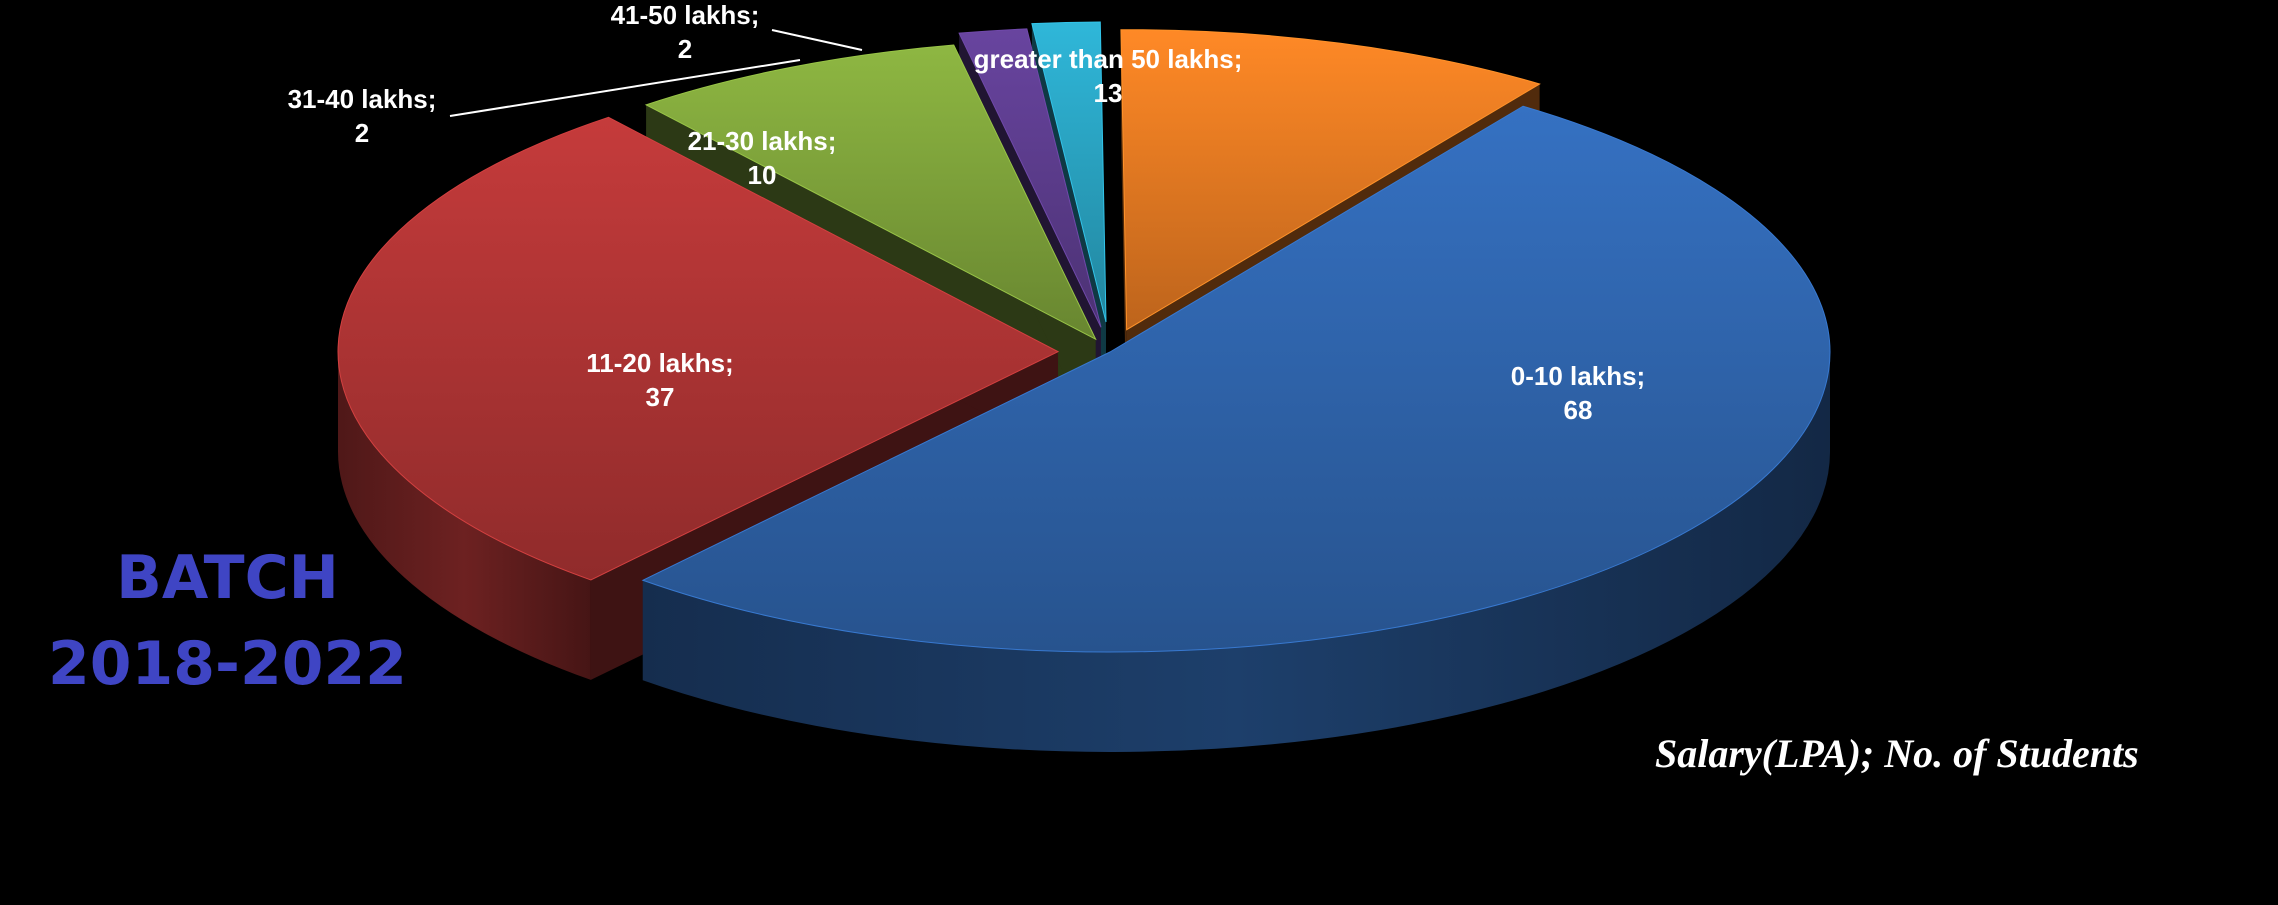 This screenshot has height=905, width=2278. I want to click on data-label-name: 0-10 lakhs;, so click(1578, 376).